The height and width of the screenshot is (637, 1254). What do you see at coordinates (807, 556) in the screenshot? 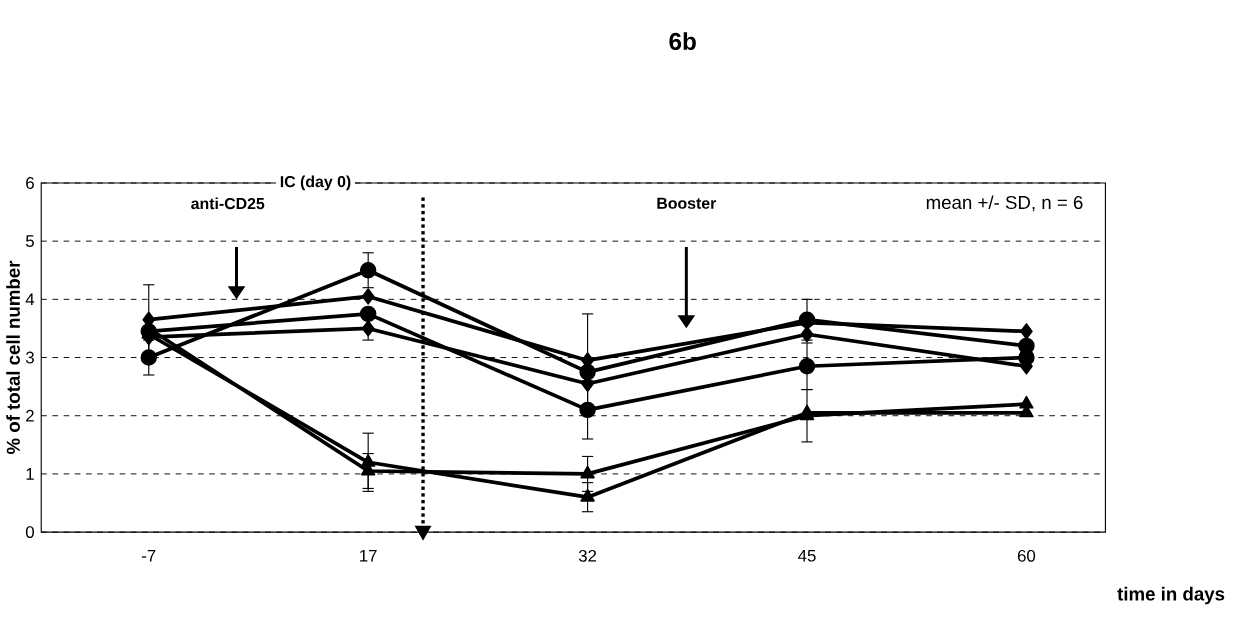
I see `x-tick-label: 45` at bounding box center [807, 556].